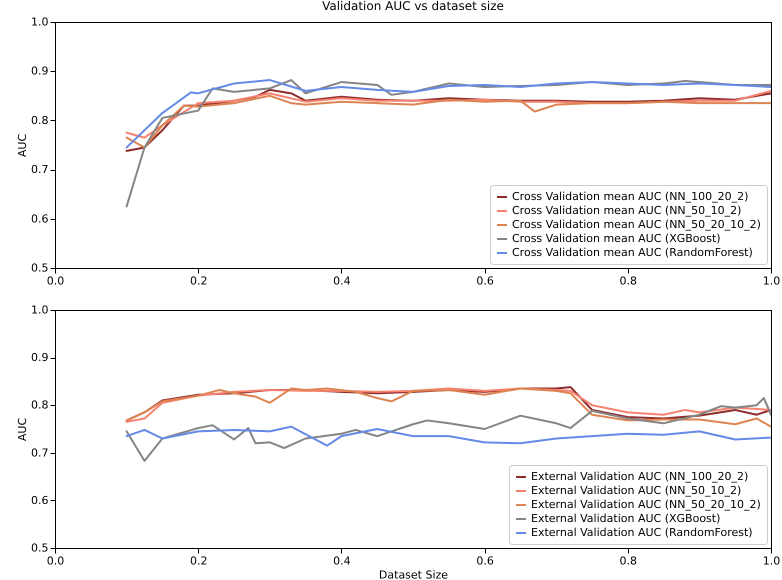 This screenshot has height=580, width=782. Describe the element at coordinates (642, 532) in the screenshot. I see `legend-label: External Validation AUC (RandomForest)` at that location.